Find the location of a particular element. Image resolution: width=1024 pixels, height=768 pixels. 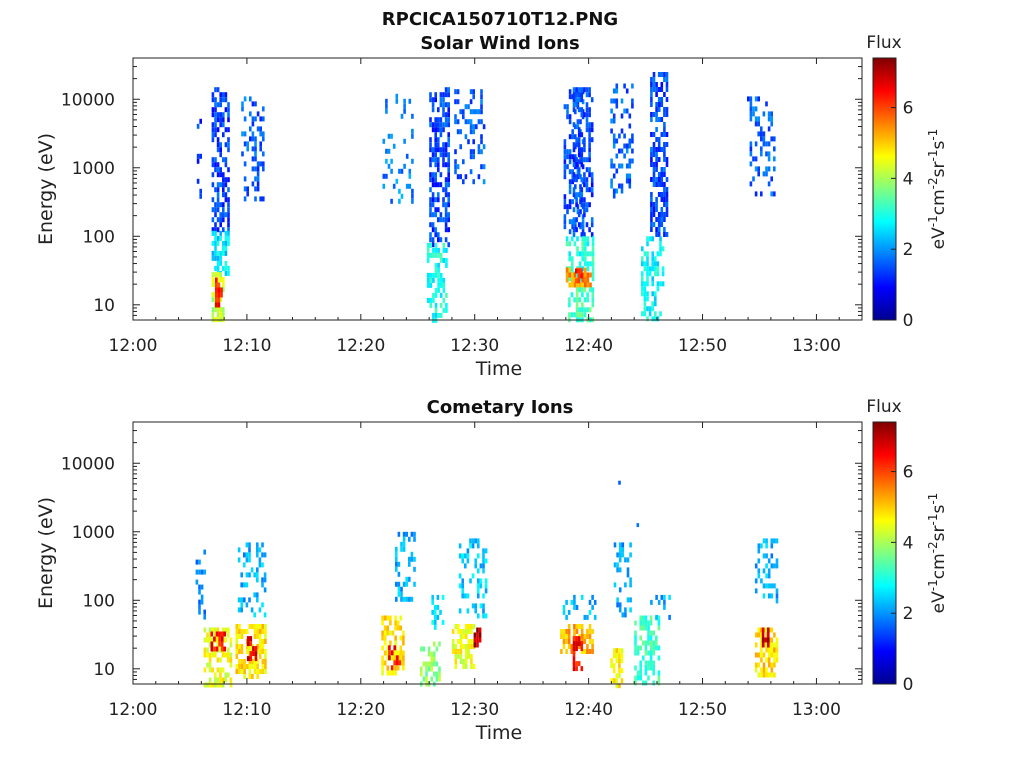

figure-title: RPCICA150710T12.PNG is located at coordinates (500, 19).